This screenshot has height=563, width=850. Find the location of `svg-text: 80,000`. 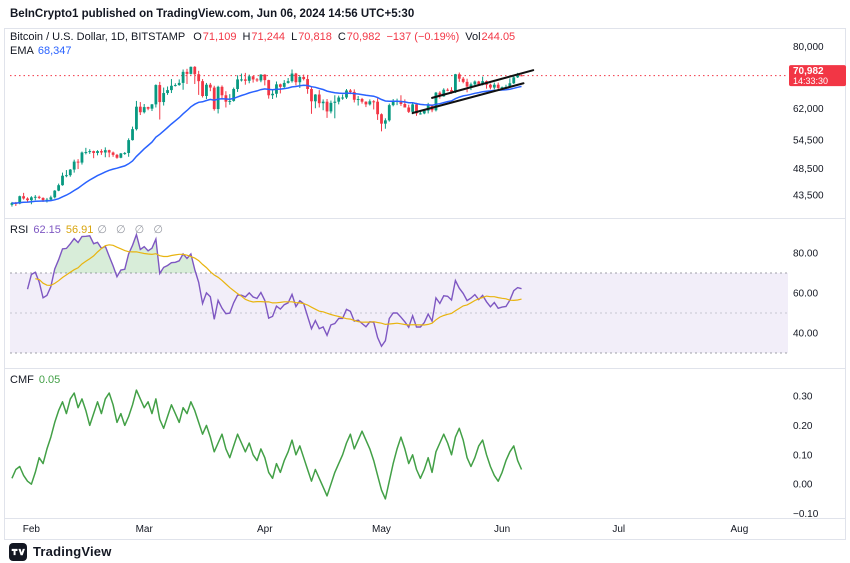

svg-text: 80,000 is located at coordinates (808, 47).